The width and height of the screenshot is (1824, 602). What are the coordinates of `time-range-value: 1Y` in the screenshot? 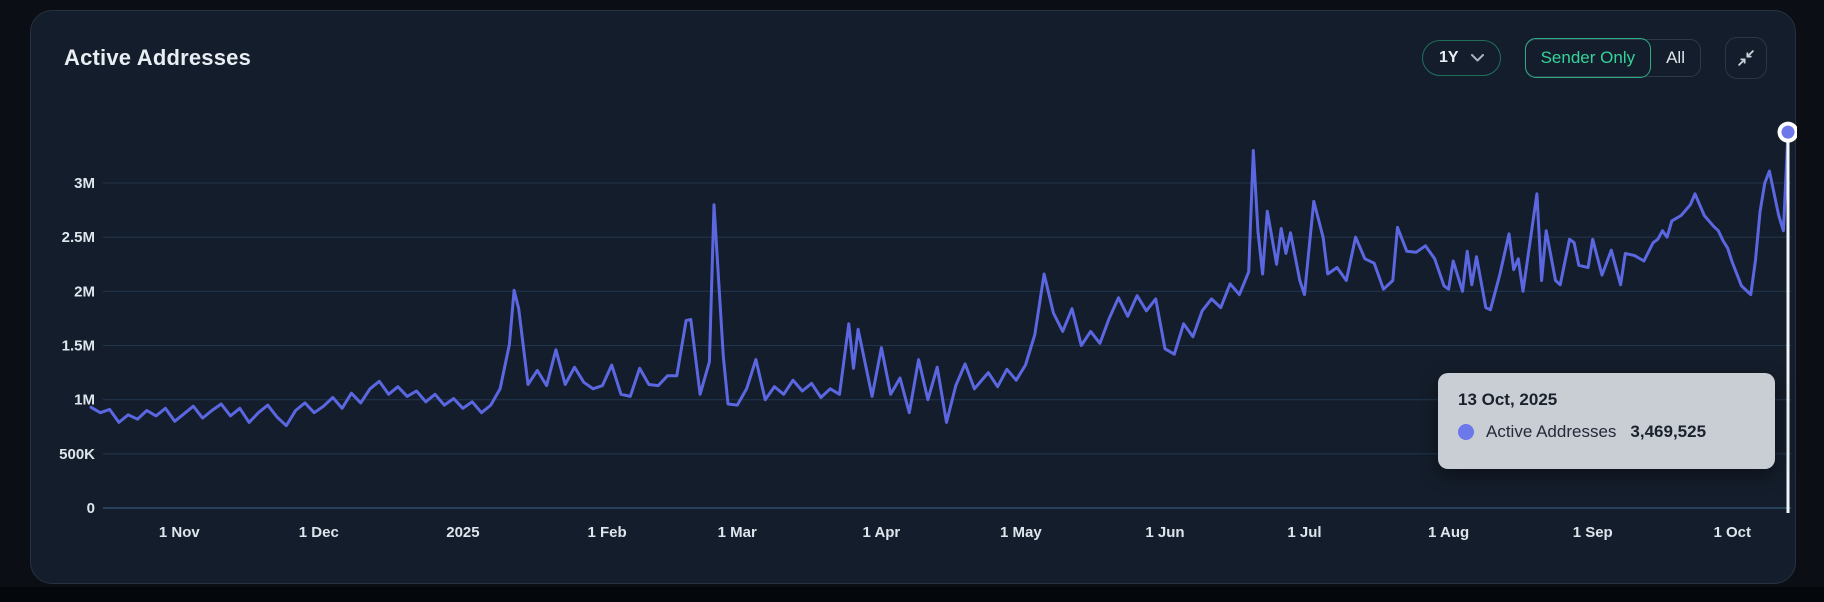 It's located at (1449, 57).